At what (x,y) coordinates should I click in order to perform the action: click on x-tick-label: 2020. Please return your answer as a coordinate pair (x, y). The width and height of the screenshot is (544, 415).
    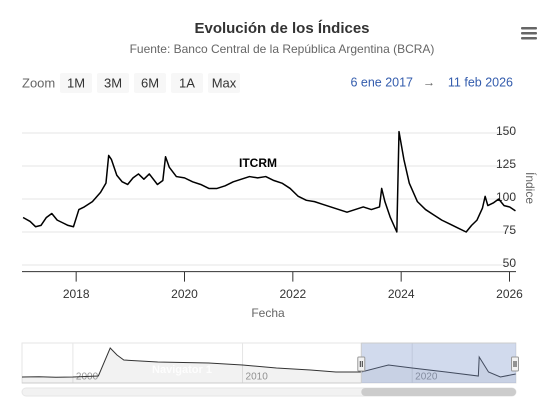
    Looking at the image, I should click on (184, 294).